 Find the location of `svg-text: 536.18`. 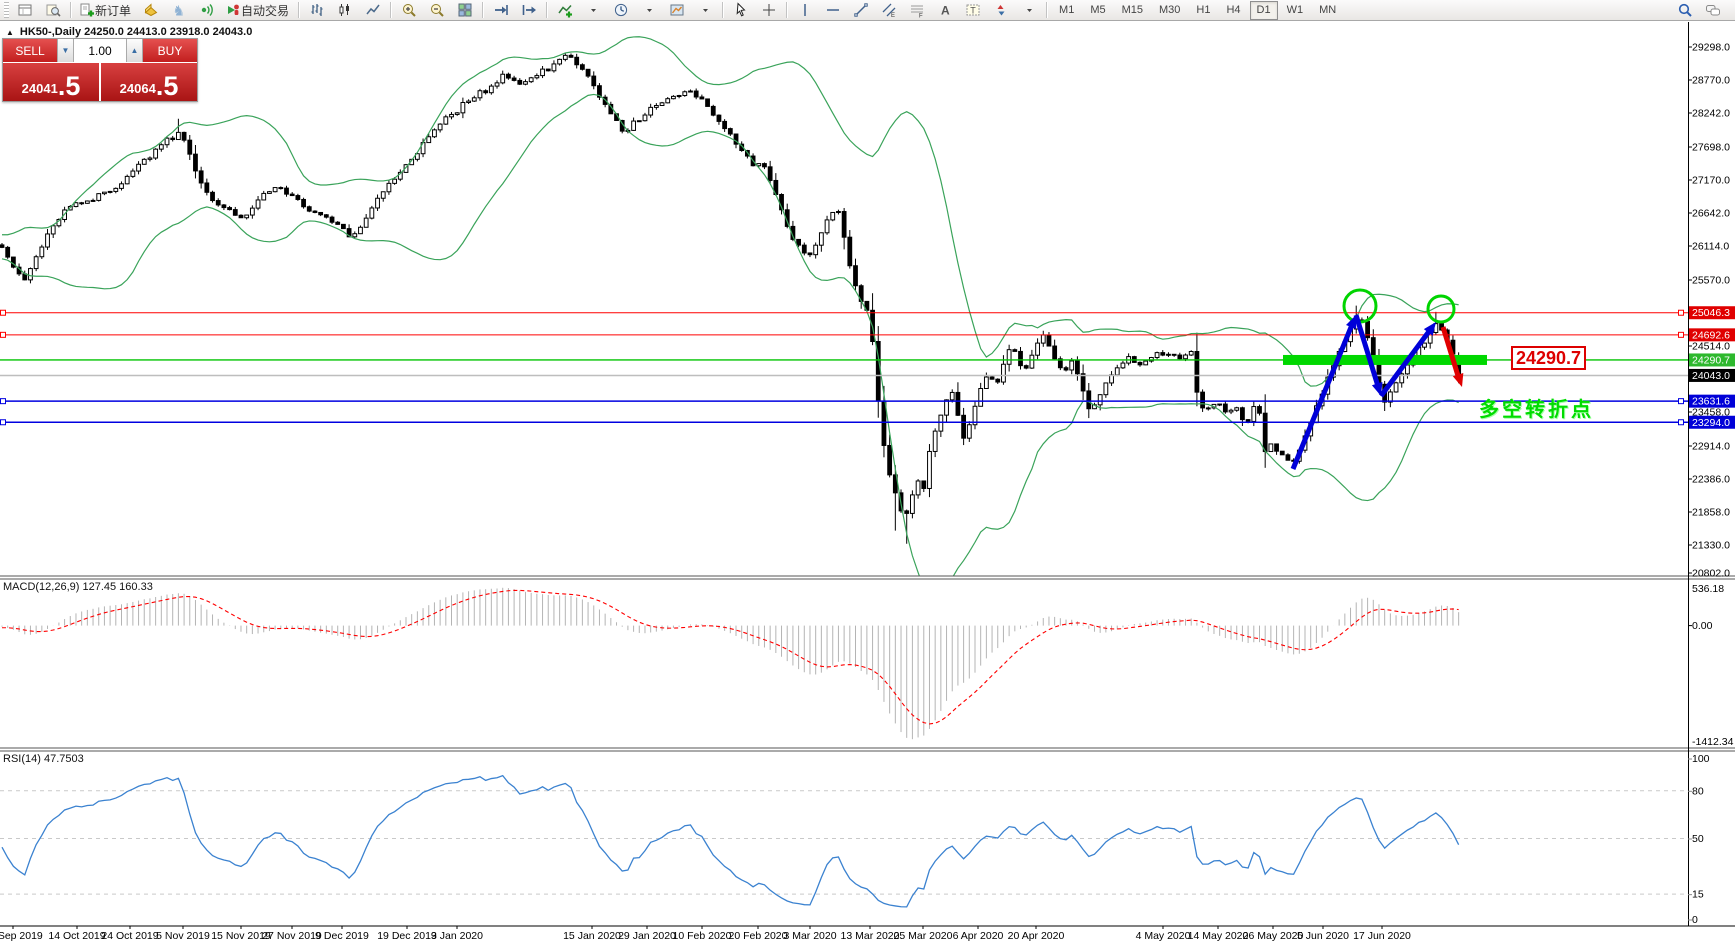

svg-text: 536.18 is located at coordinates (1708, 589).